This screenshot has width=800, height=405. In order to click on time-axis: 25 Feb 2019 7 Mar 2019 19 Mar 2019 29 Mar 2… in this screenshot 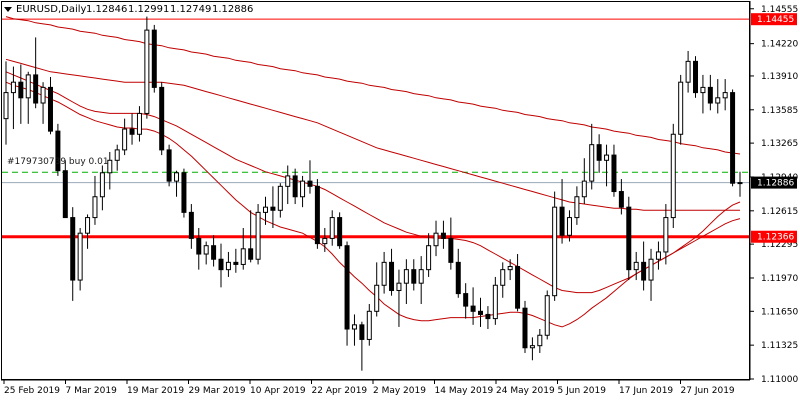, I will do `click(369, 388)`.